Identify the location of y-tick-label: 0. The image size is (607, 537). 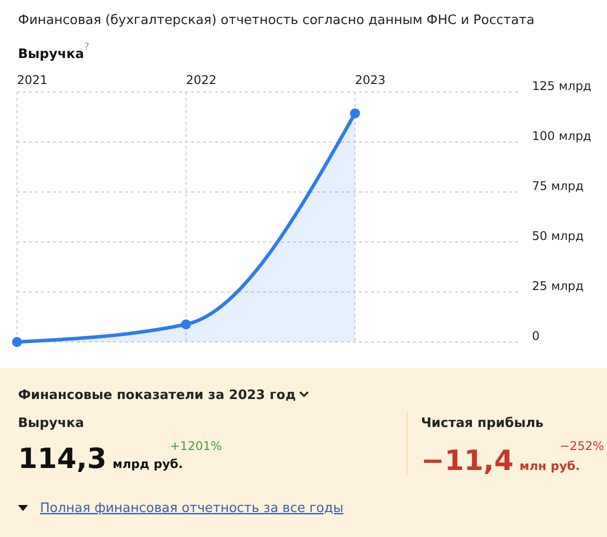
(536, 336).